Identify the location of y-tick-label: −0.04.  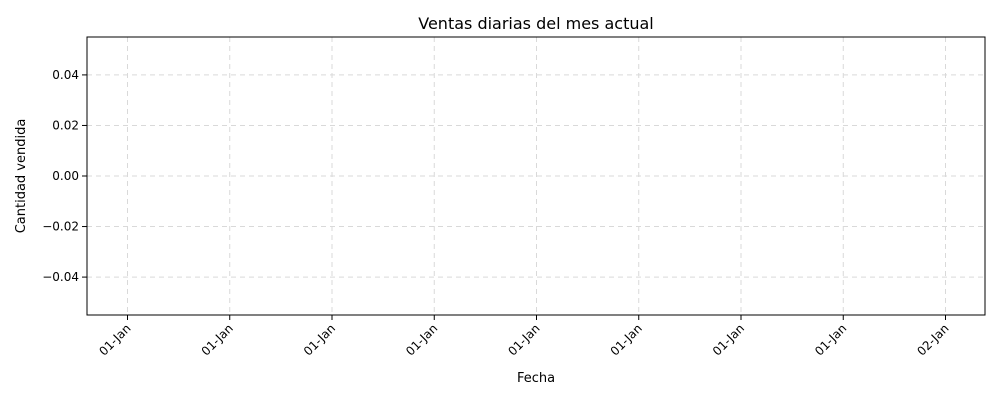
(60, 277).